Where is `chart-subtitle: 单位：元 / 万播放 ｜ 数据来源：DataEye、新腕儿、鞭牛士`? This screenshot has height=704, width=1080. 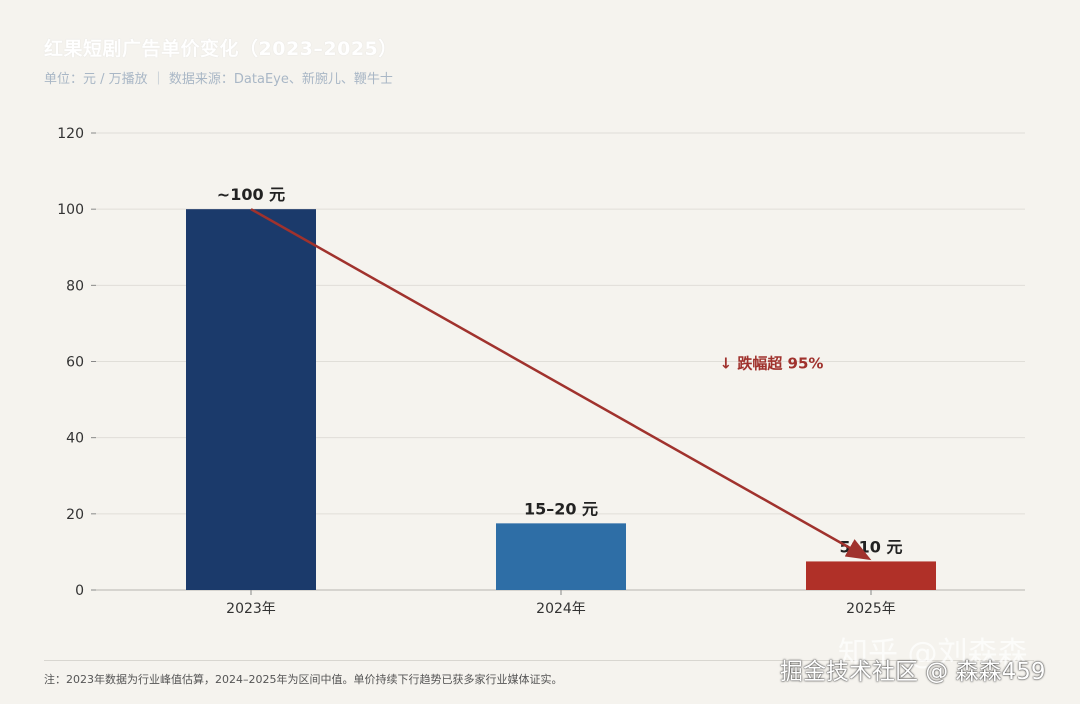 chart-subtitle: 单位：元 / 万播放 ｜ 数据来源：DataEye、新腕儿、鞭牛士 is located at coordinates (218, 79).